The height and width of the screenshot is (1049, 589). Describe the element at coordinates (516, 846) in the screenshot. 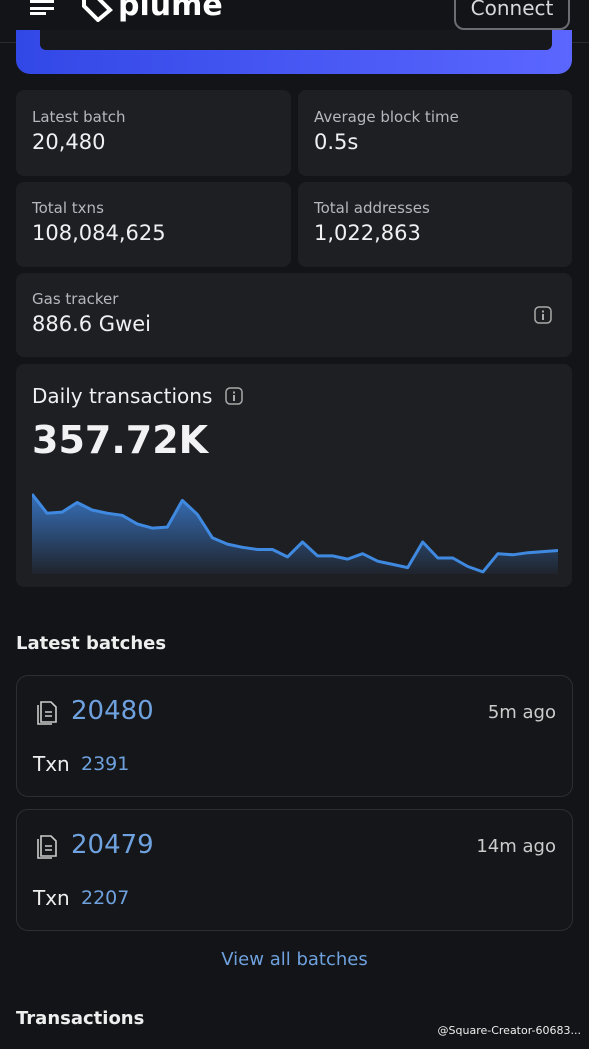

I see `batch-age: 14m ago` at that location.